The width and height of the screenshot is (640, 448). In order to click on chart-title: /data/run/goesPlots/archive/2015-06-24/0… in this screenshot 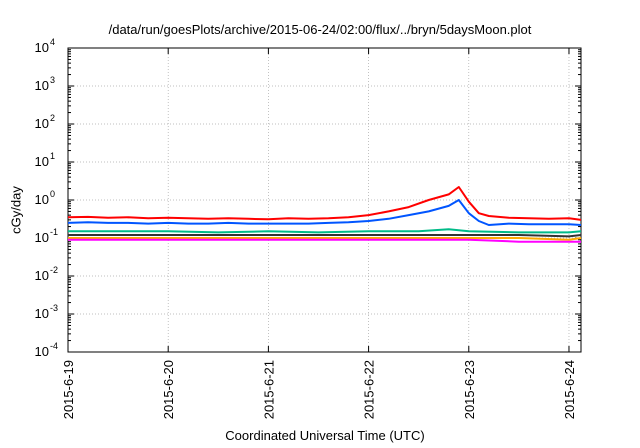, I will do `click(320, 29)`.